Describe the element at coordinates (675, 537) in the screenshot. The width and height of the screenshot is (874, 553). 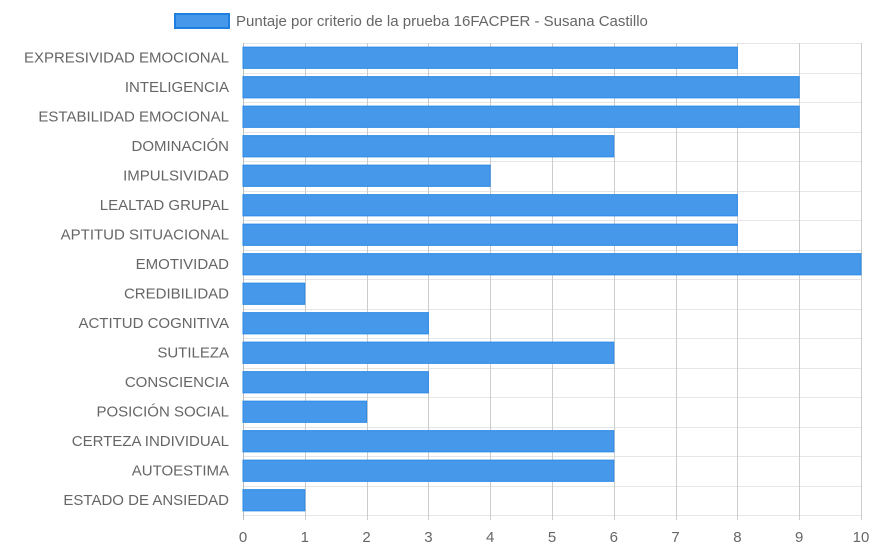
I see `x-tick-label: 7` at that location.